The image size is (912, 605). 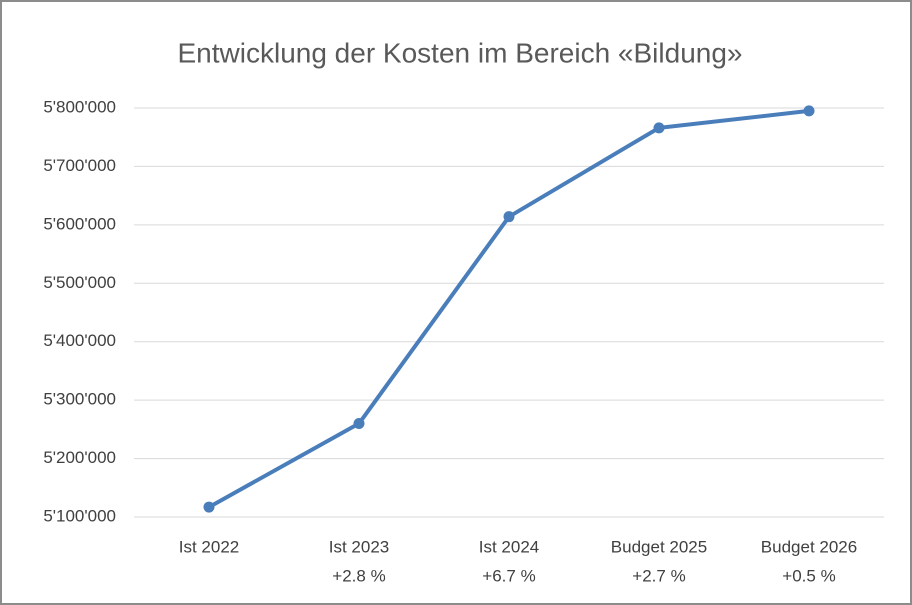 I want to click on x-tick-label: Ist 2024, so click(x=509, y=546).